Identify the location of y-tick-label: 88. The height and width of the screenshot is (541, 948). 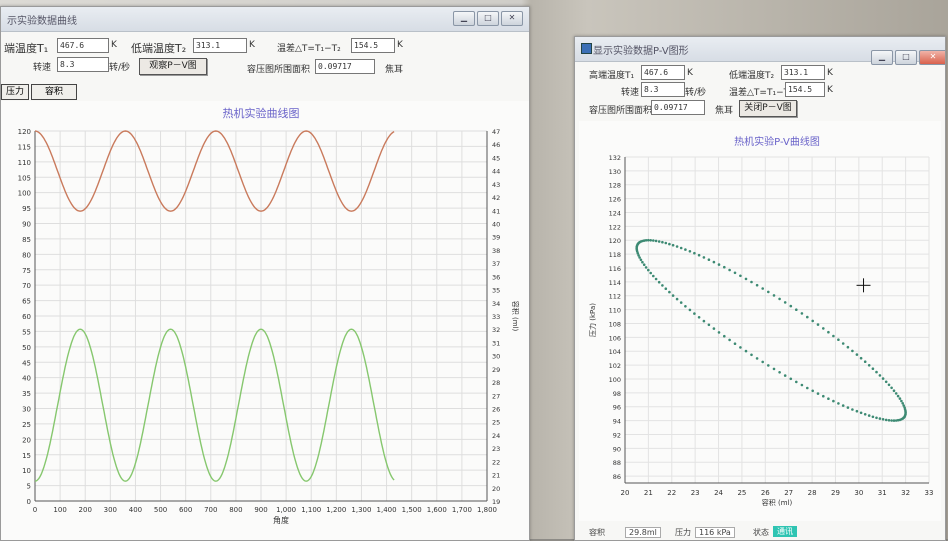
(617, 463).